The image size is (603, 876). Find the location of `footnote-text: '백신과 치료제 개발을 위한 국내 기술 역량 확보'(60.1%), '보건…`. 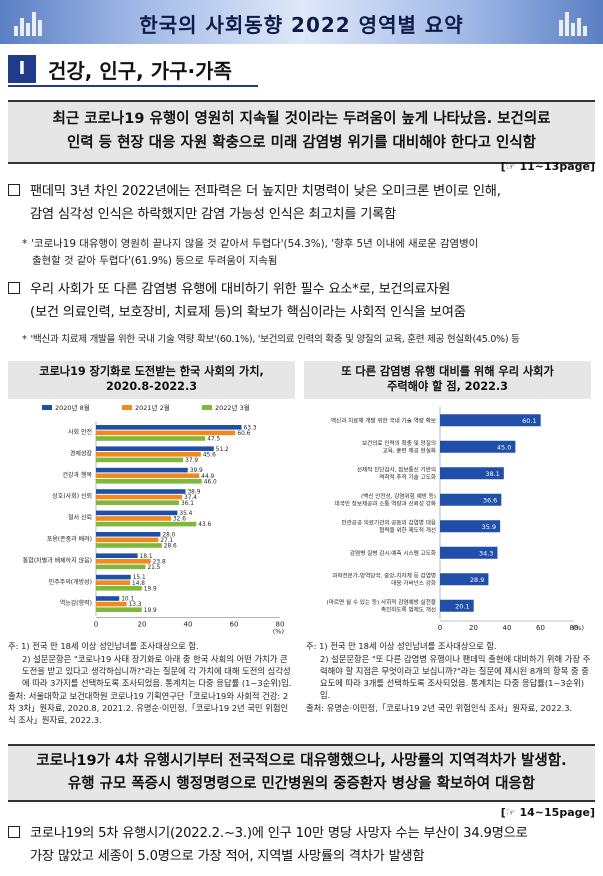

footnote-text: '백신과 치료제 개발을 위한 국내 기술 역량 확보'(60.1%), '보건… is located at coordinates (275, 339).